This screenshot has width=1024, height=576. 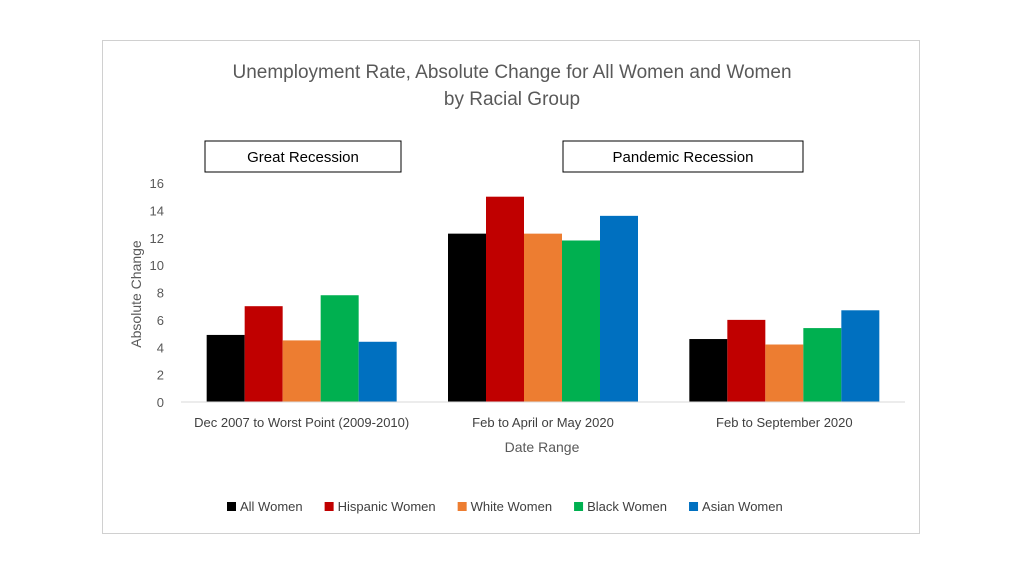 What do you see at coordinates (160, 320) in the screenshot?
I see `y-tick-label: 6` at bounding box center [160, 320].